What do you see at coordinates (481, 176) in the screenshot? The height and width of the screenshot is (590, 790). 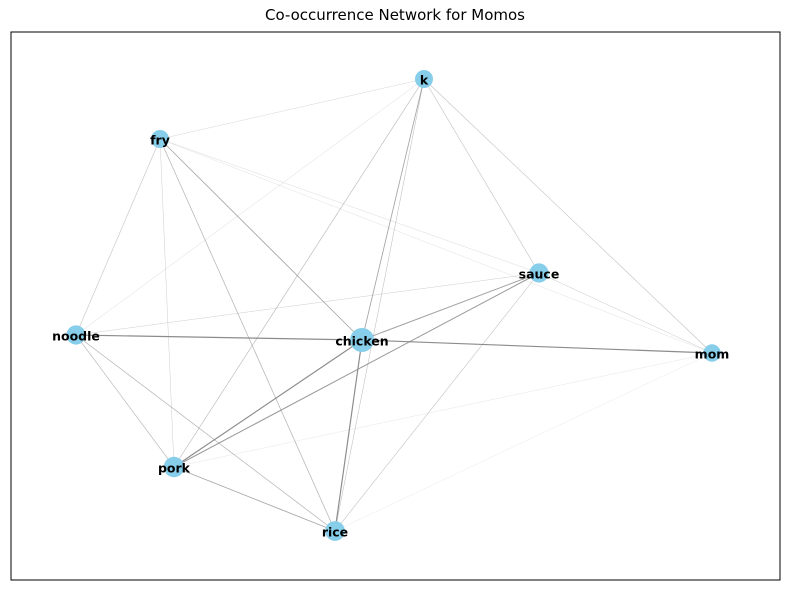 I see `edge-k-sauce` at bounding box center [481, 176].